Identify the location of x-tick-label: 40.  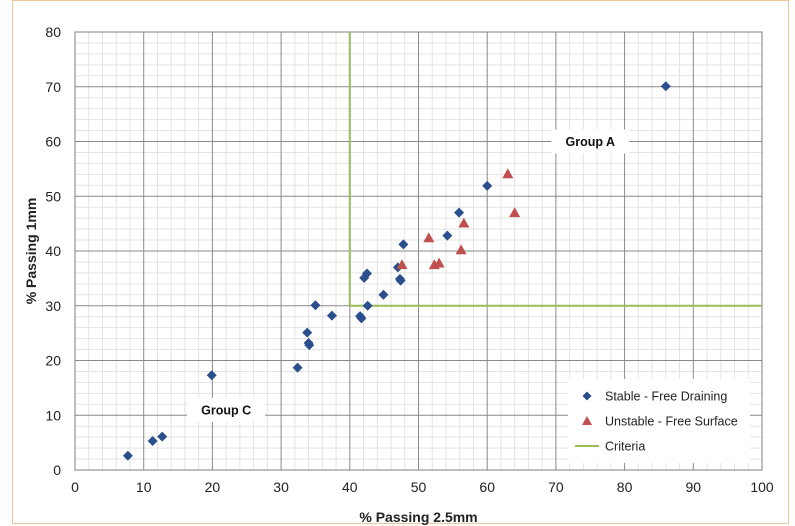
(350, 487).